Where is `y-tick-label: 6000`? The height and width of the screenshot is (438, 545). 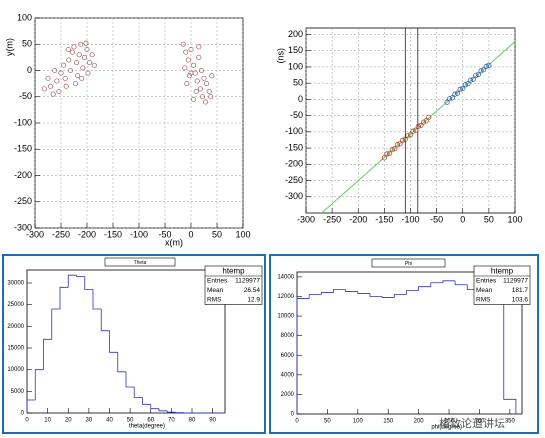
y-tick-label: 6000 is located at coordinates (288, 356).